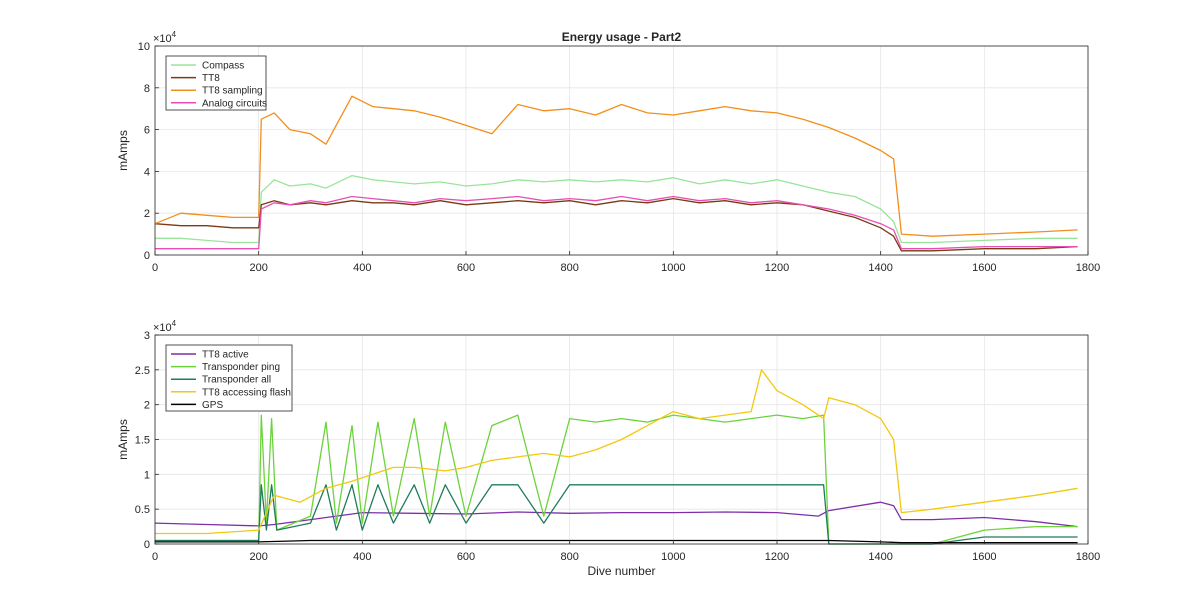  What do you see at coordinates (142, 441) in the screenshot?
I see `y-tick-label: 1.5` at bounding box center [142, 441].